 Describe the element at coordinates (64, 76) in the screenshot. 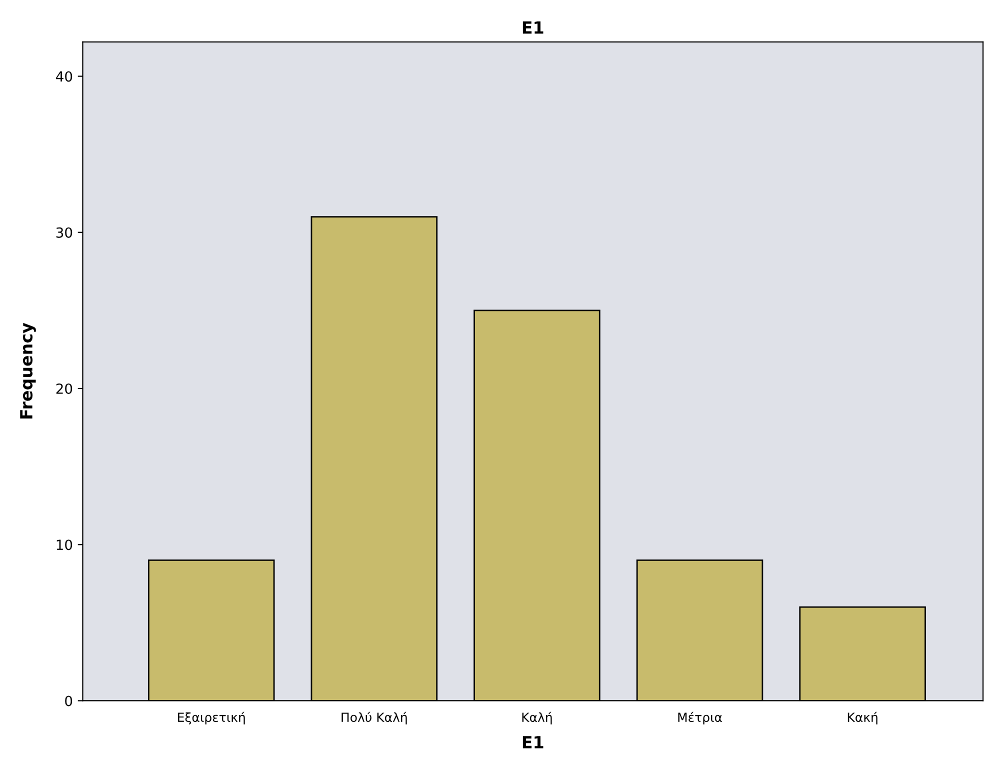

I see `y-tick-label: 40` at that location.